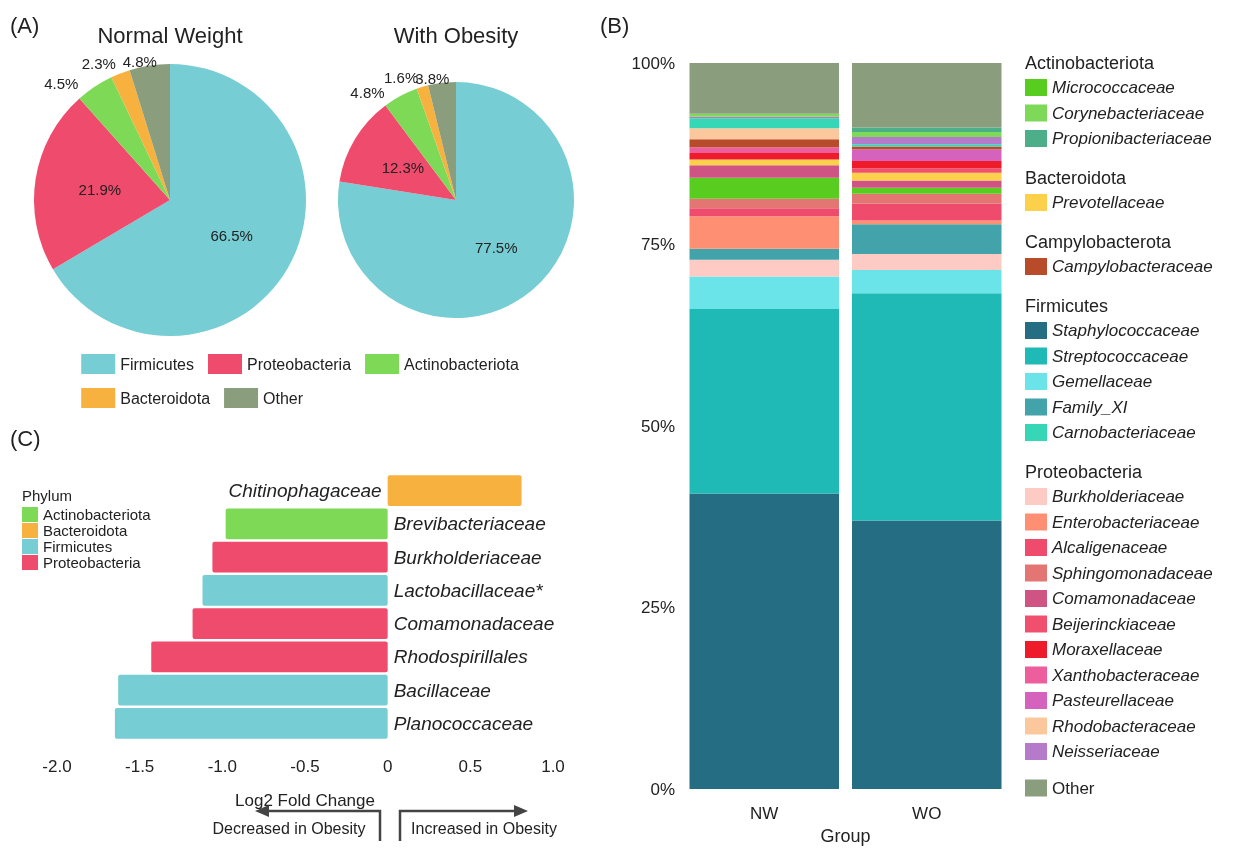 The width and height of the screenshot is (1255, 851). Describe the element at coordinates (662, 789) in the screenshot. I see `y-tick-label: 0%` at that location.